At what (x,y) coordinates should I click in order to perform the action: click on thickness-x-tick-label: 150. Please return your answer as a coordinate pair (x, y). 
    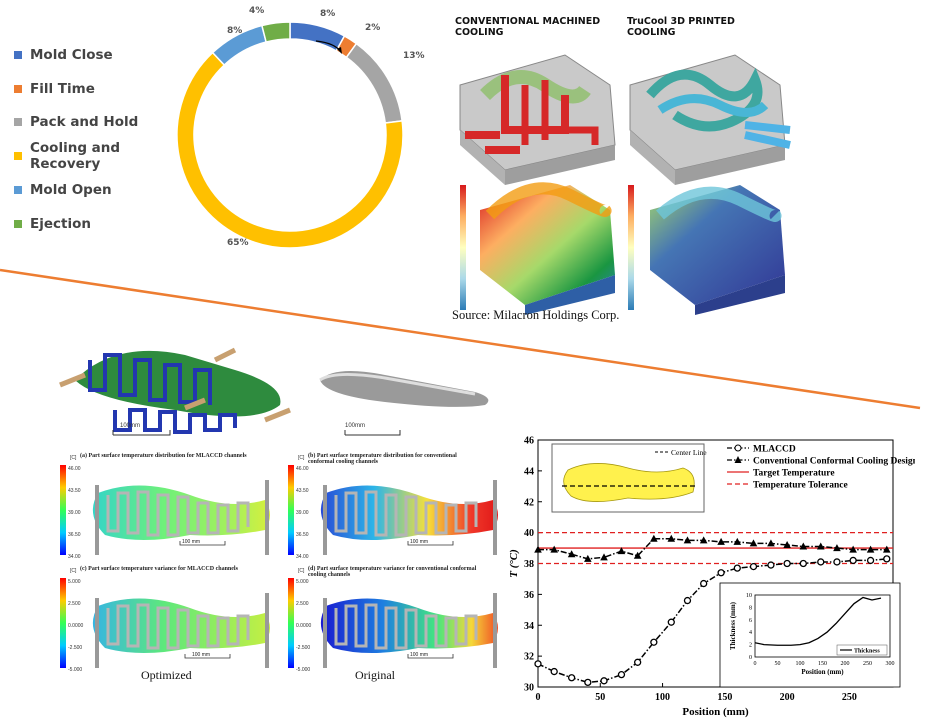
    Looking at the image, I should click on (822, 664).